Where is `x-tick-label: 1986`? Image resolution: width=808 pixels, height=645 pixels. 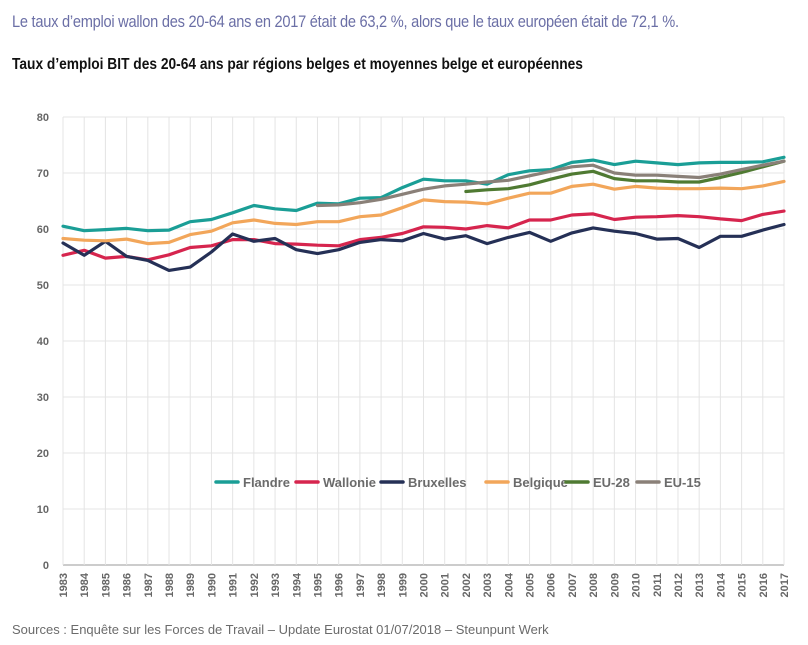
x-tick-label: 1986 is located at coordinates (128, 585).